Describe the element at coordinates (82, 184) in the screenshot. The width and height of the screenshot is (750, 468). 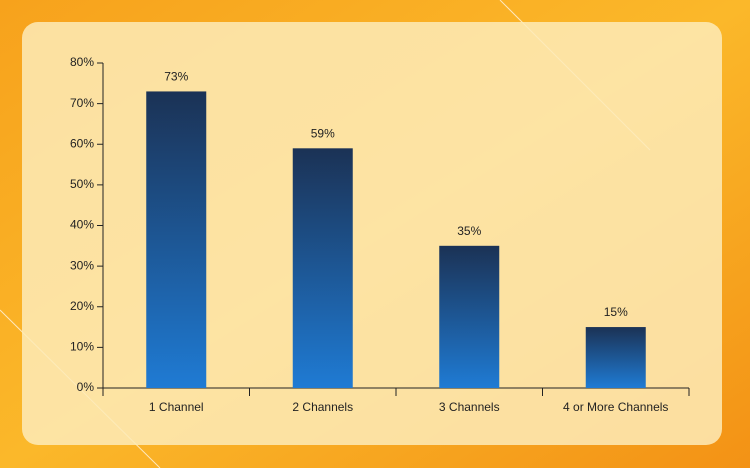
I see `y-tick-label: 50%` at that location.